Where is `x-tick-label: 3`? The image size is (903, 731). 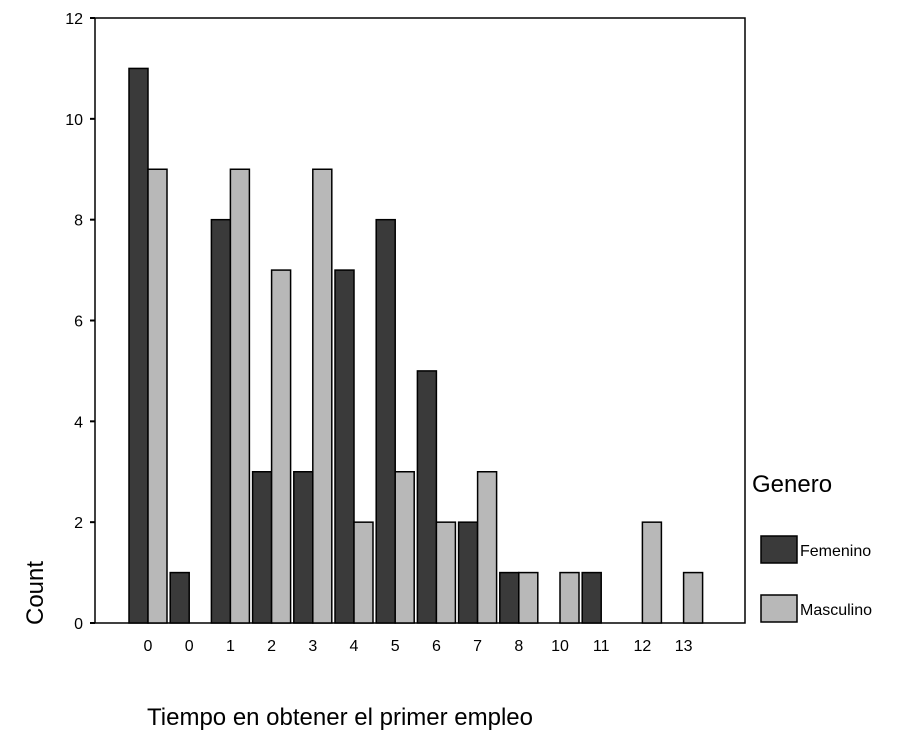
x-tick-label: 3 is located at coordinates (312, 646).